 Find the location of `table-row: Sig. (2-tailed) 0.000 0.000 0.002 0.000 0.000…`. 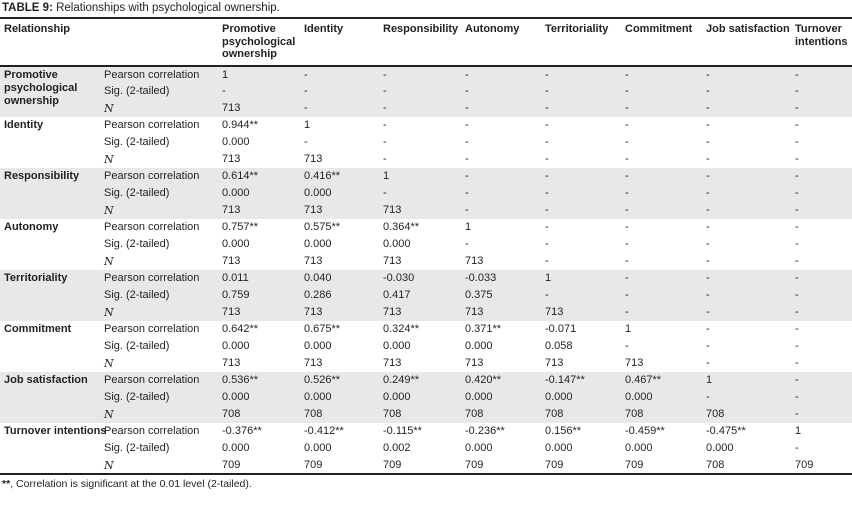

table-row: Sig. (2-tailed) 0.000 0.000 0.002 0.000 0.000… is located at coordinates (426, 448).